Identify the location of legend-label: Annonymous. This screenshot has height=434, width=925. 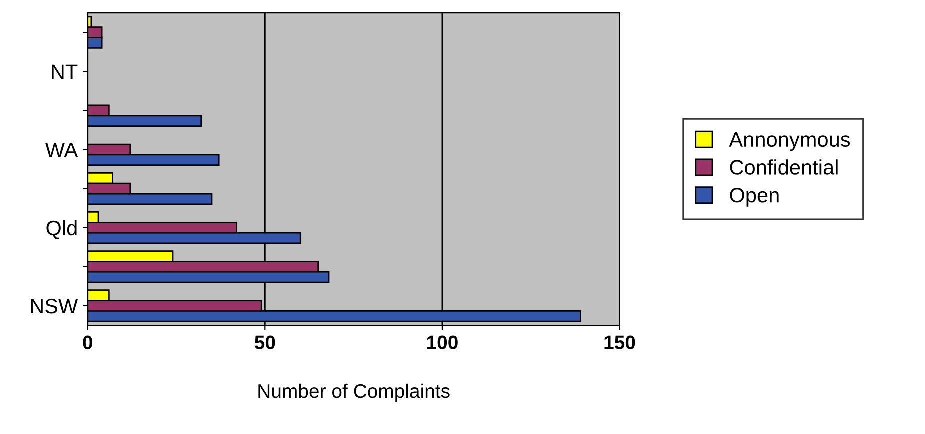
(789, 142).